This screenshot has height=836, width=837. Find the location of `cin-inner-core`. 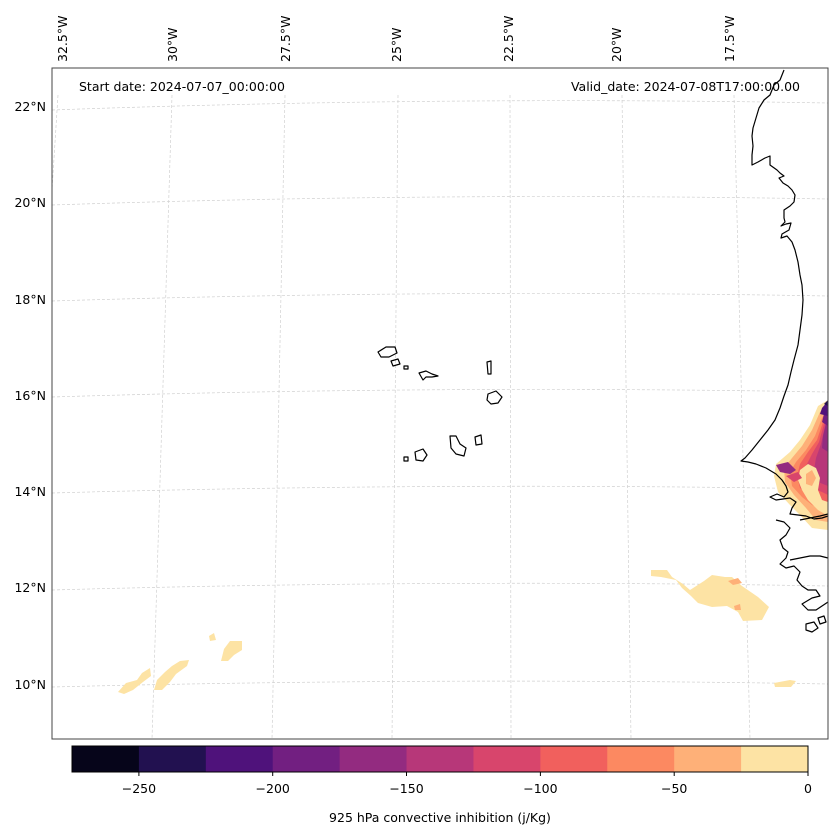

cin-inner-core is located at coordinates (813, 490).